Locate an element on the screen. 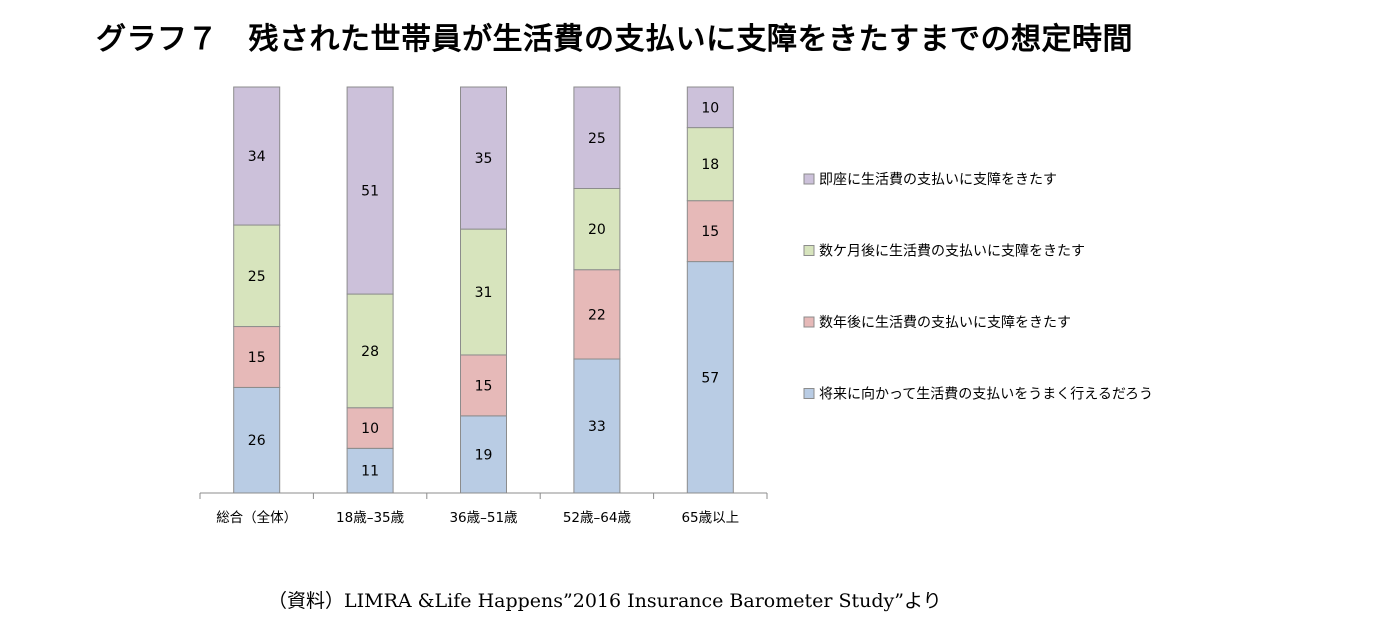 The width and height of the screenshot is (1373, 628). x-axis: 総合（全体） 18歳–35歳 36歳–51歳 52歳–64歳 65歳以上 is located at coordinates (483, 509).